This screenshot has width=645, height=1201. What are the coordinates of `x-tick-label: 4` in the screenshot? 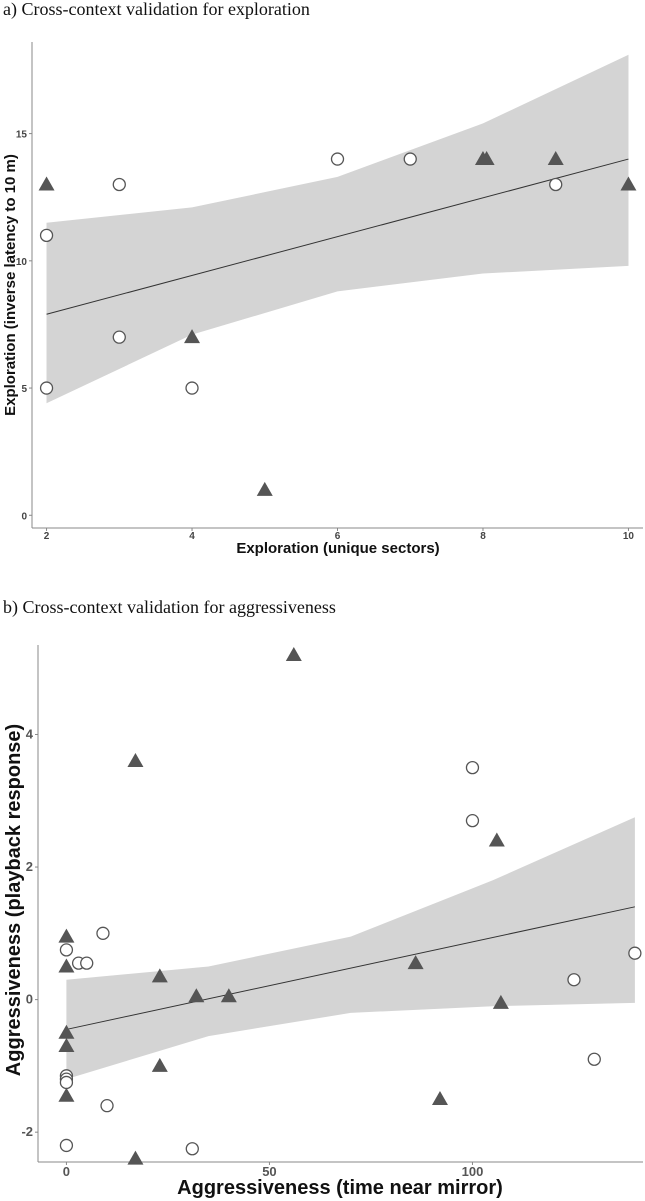 It's located at (192, 536).